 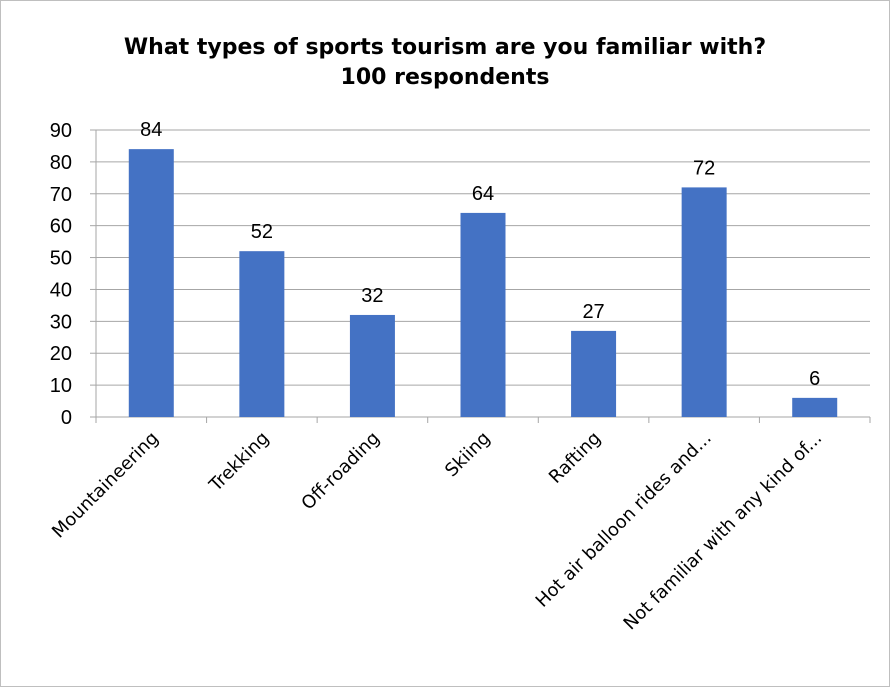 What do you see at coordinates (372, 296) in the screenshot?
I see `data-label: 32` at bounding box center [372, 296].